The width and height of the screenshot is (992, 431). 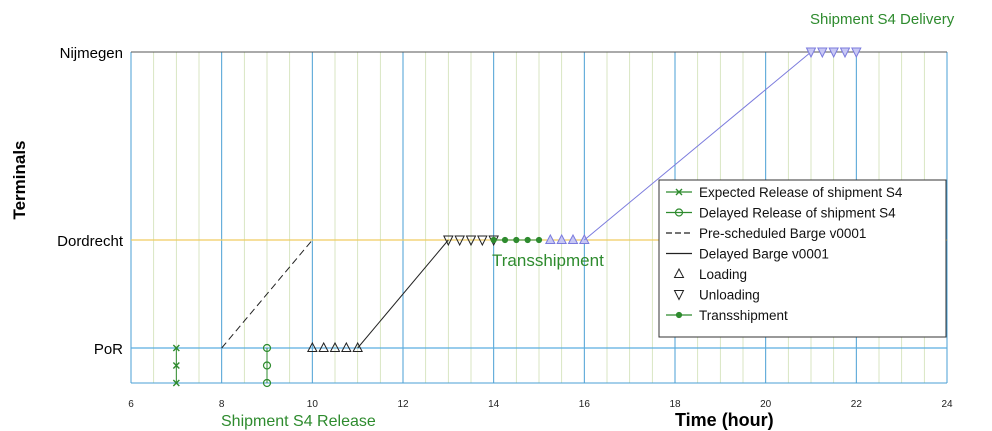 What do you see at coordinates (797, 213) in the screenshot?
I see `legend-label: Delayed Release of shipment S4` at bounding box center [797, 213].